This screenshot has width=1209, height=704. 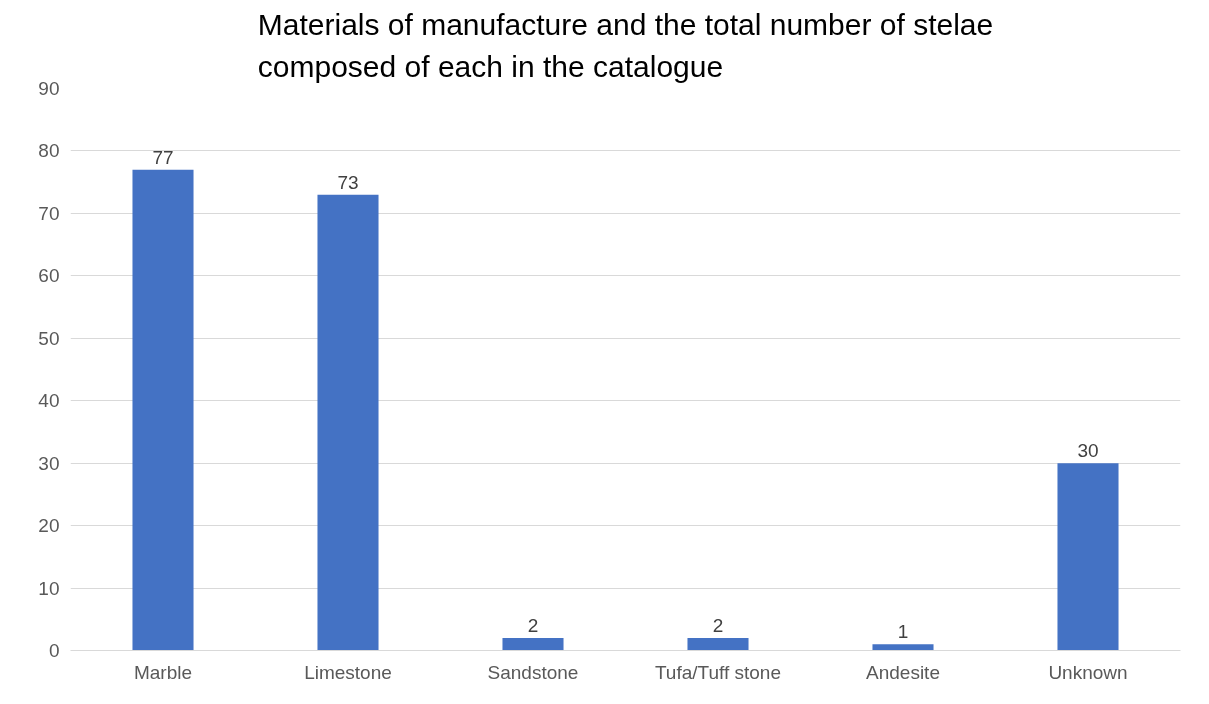 What do you see at coordinates (1088, 451) in the screenshot?
I see `data-label: 30` at bounding box center [1088, 451].